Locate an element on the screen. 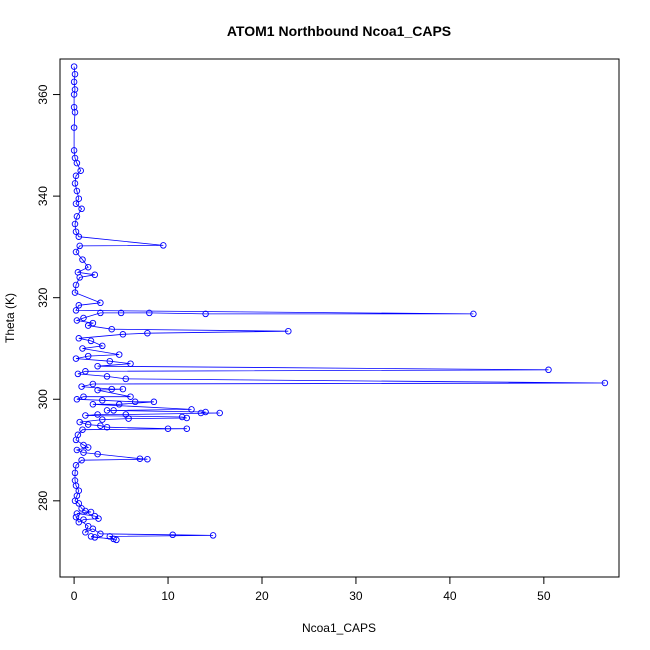  x-axis: 0 10 20 30 40 50 is located at coordinates (311, 590).